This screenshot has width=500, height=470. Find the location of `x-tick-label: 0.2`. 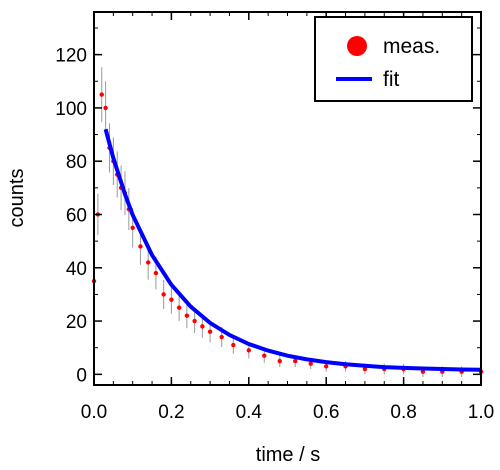

x-tick-label: 0.2 is located at coordinates (171, 412).